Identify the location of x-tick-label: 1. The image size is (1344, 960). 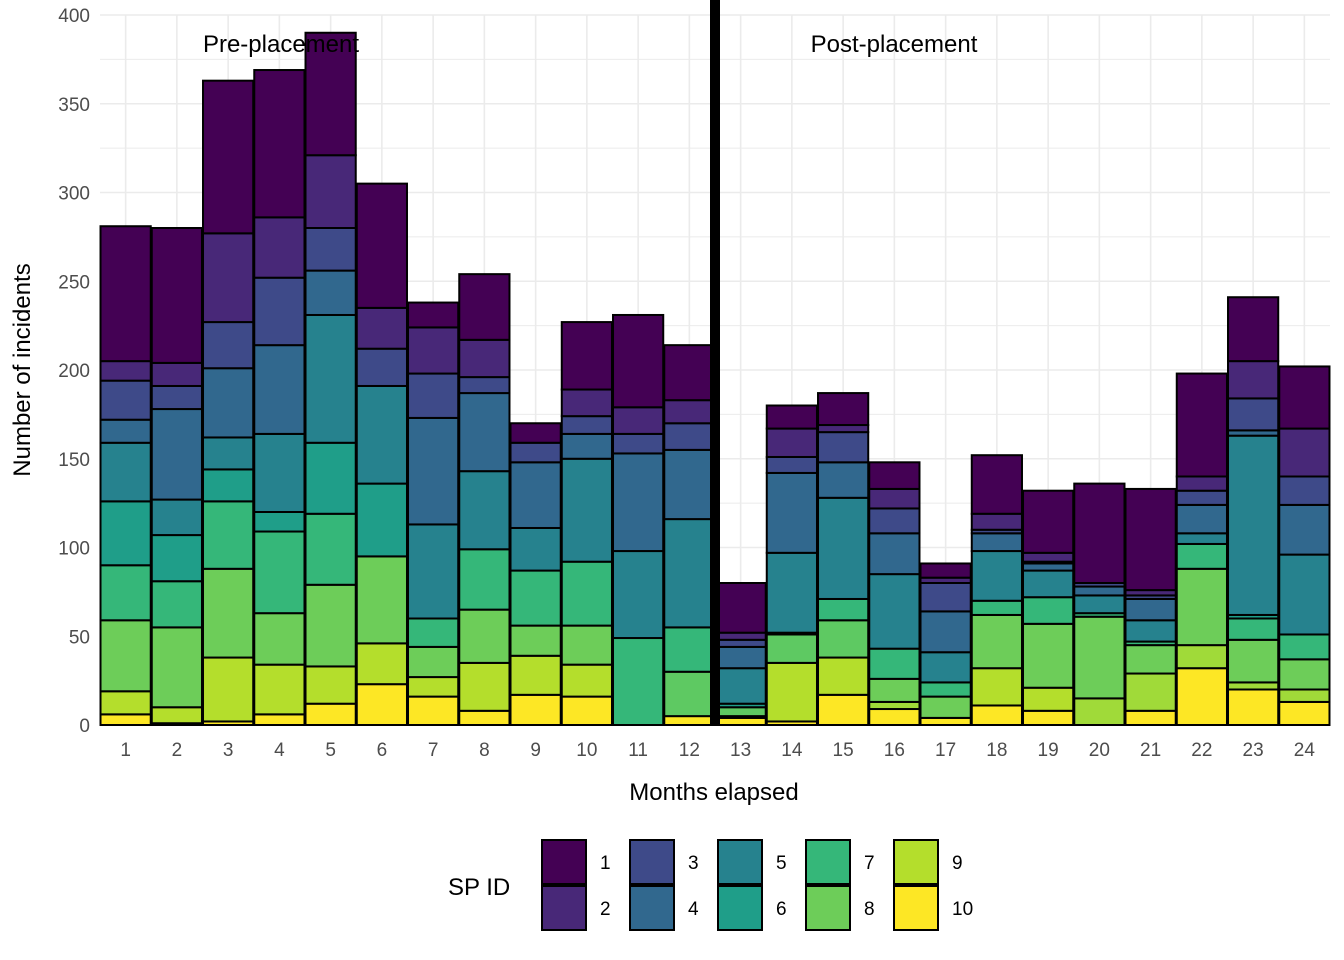
(125, 750).